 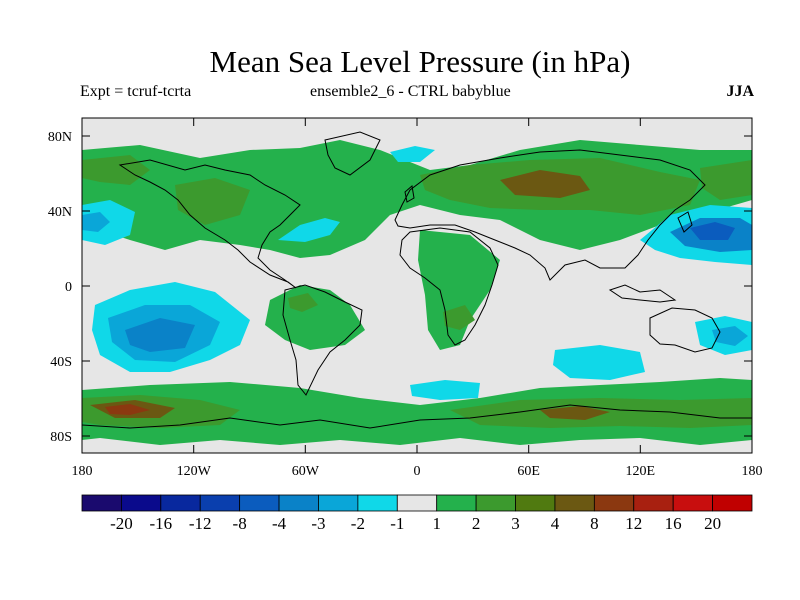 I want to click on coast-south-america, so click(x=322, y=340).